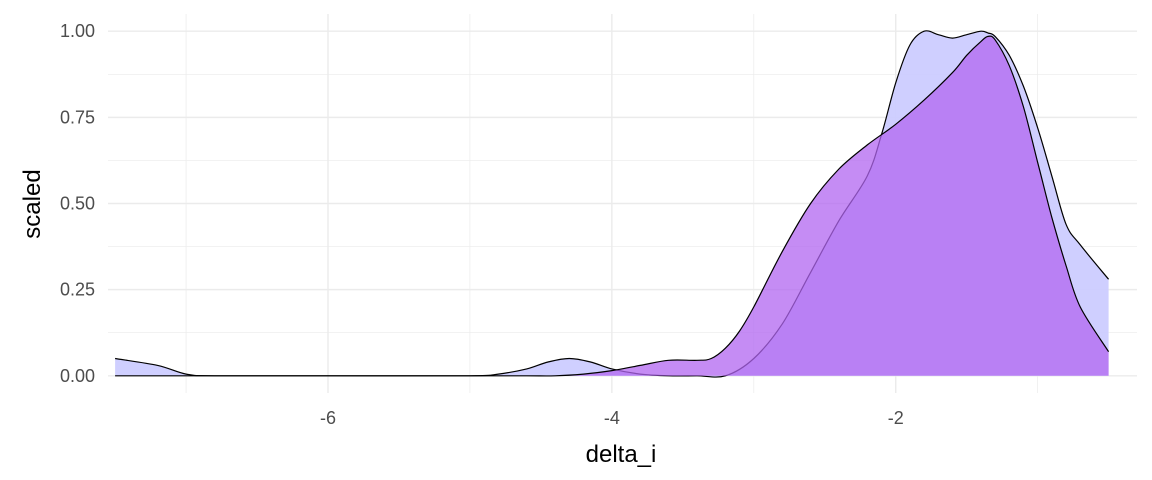 The width and height of the screenshot is (1152, 480). Describe the element at coordinates (77, 31) in the screenshot. I see `y-tick-label: 1.00` at that location.